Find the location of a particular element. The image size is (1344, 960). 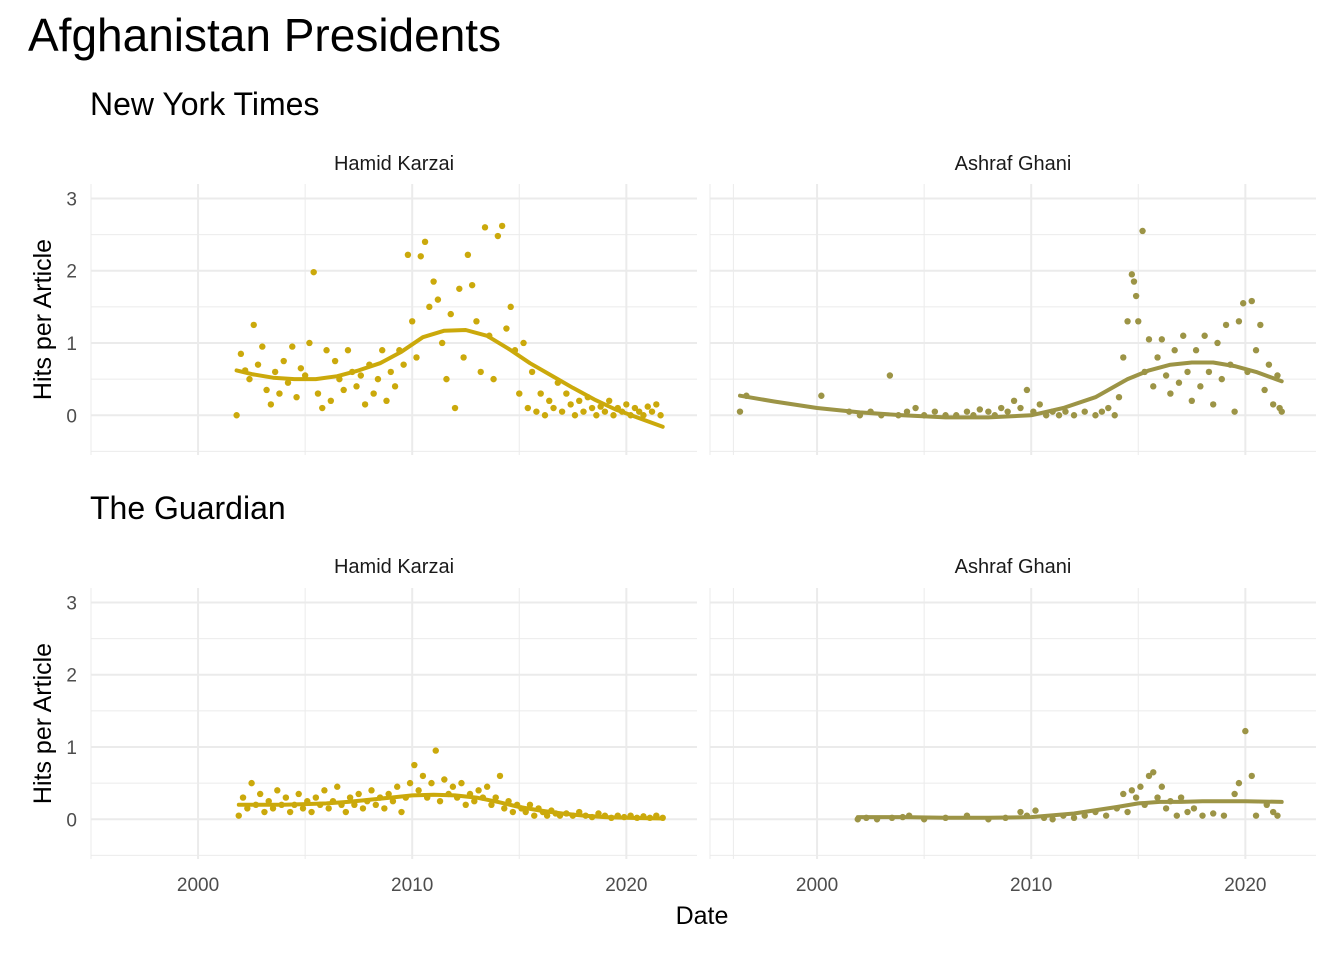

subtitle-the-guardian: The Guardian is located at coordinates (188, 508).